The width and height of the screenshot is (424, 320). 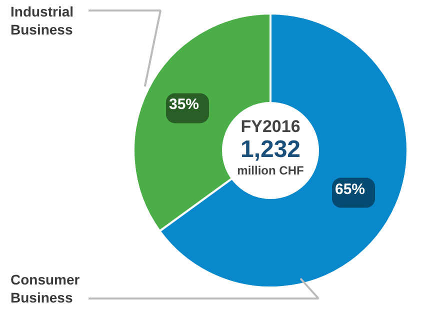 I want to click on text: million CHF, so click(x=270, y=171).